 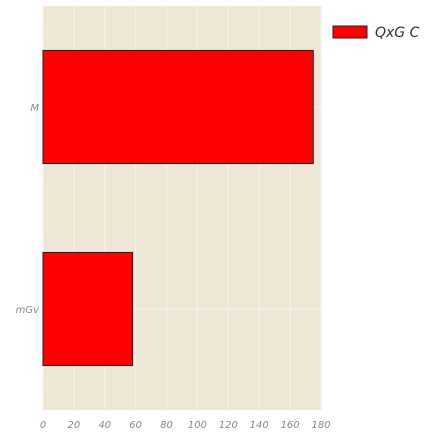 I want to click on x-tick-label-1: 20, so click(x=74, y=425).